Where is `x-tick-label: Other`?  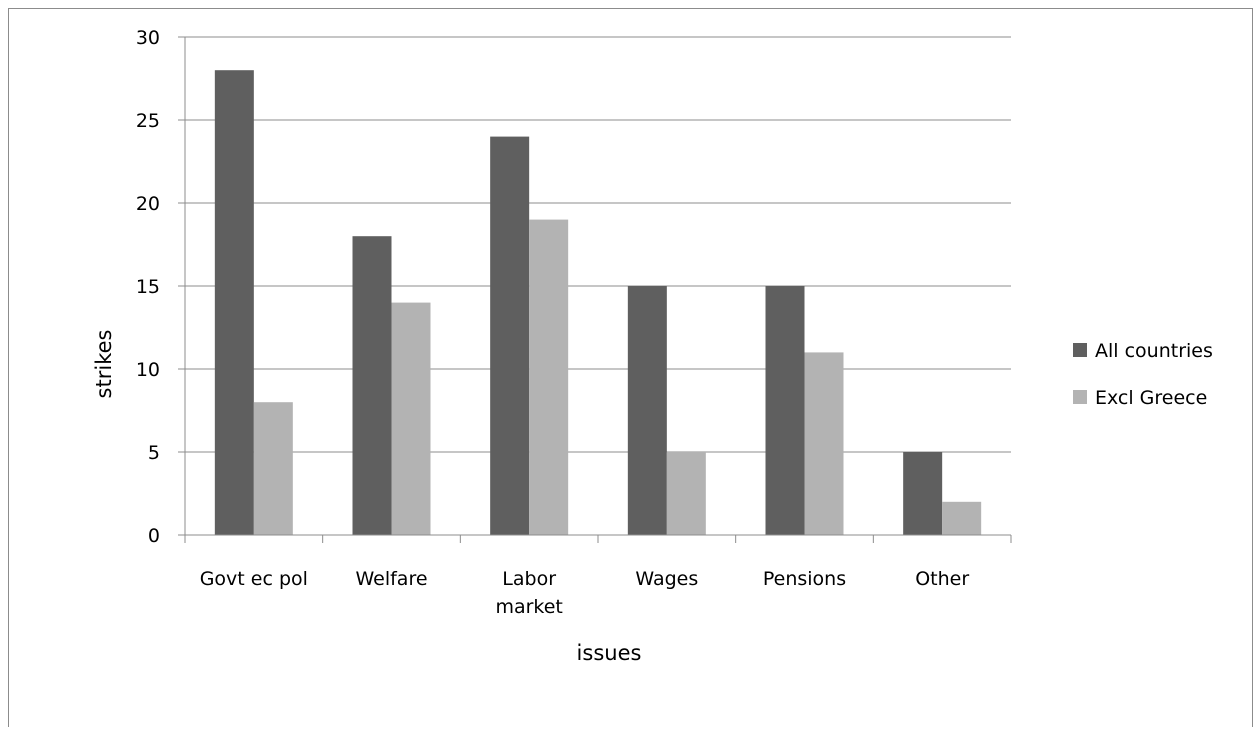
x-tick-label: Other is located at coordinates (942, 579).